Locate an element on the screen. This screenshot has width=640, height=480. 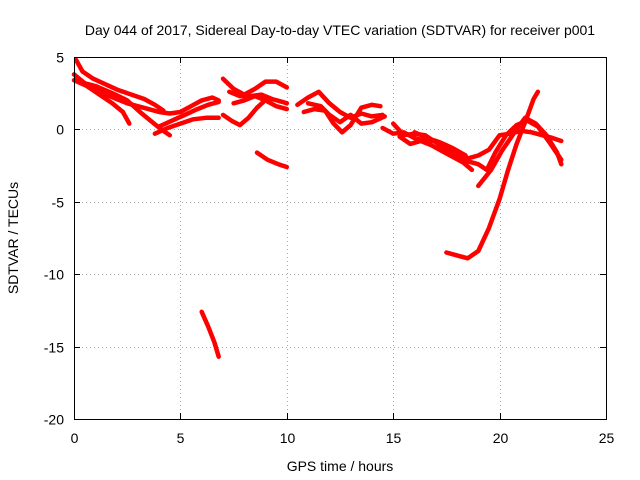
x-tick-label: 20 is located at coordinates (501, 438).